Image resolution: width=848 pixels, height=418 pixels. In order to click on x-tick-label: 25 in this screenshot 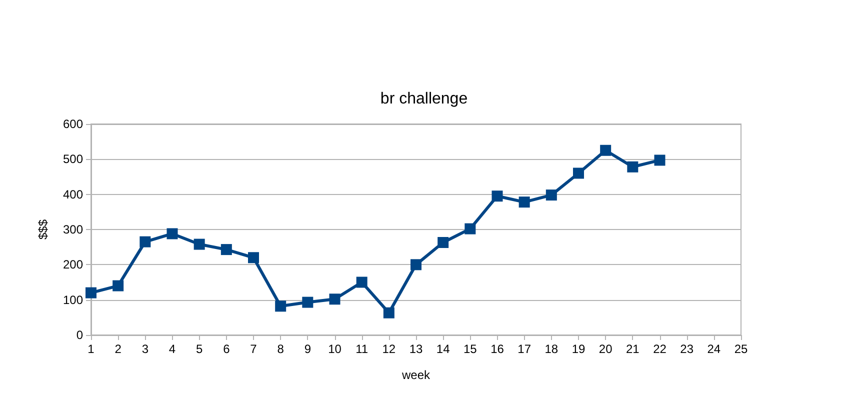, I will do `click(741, 349)`.